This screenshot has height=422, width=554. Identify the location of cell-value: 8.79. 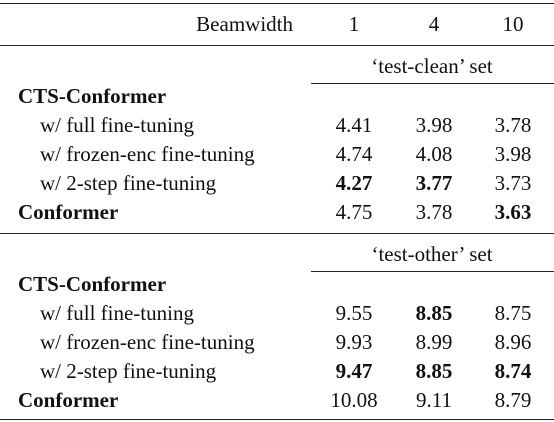
(513, 400).